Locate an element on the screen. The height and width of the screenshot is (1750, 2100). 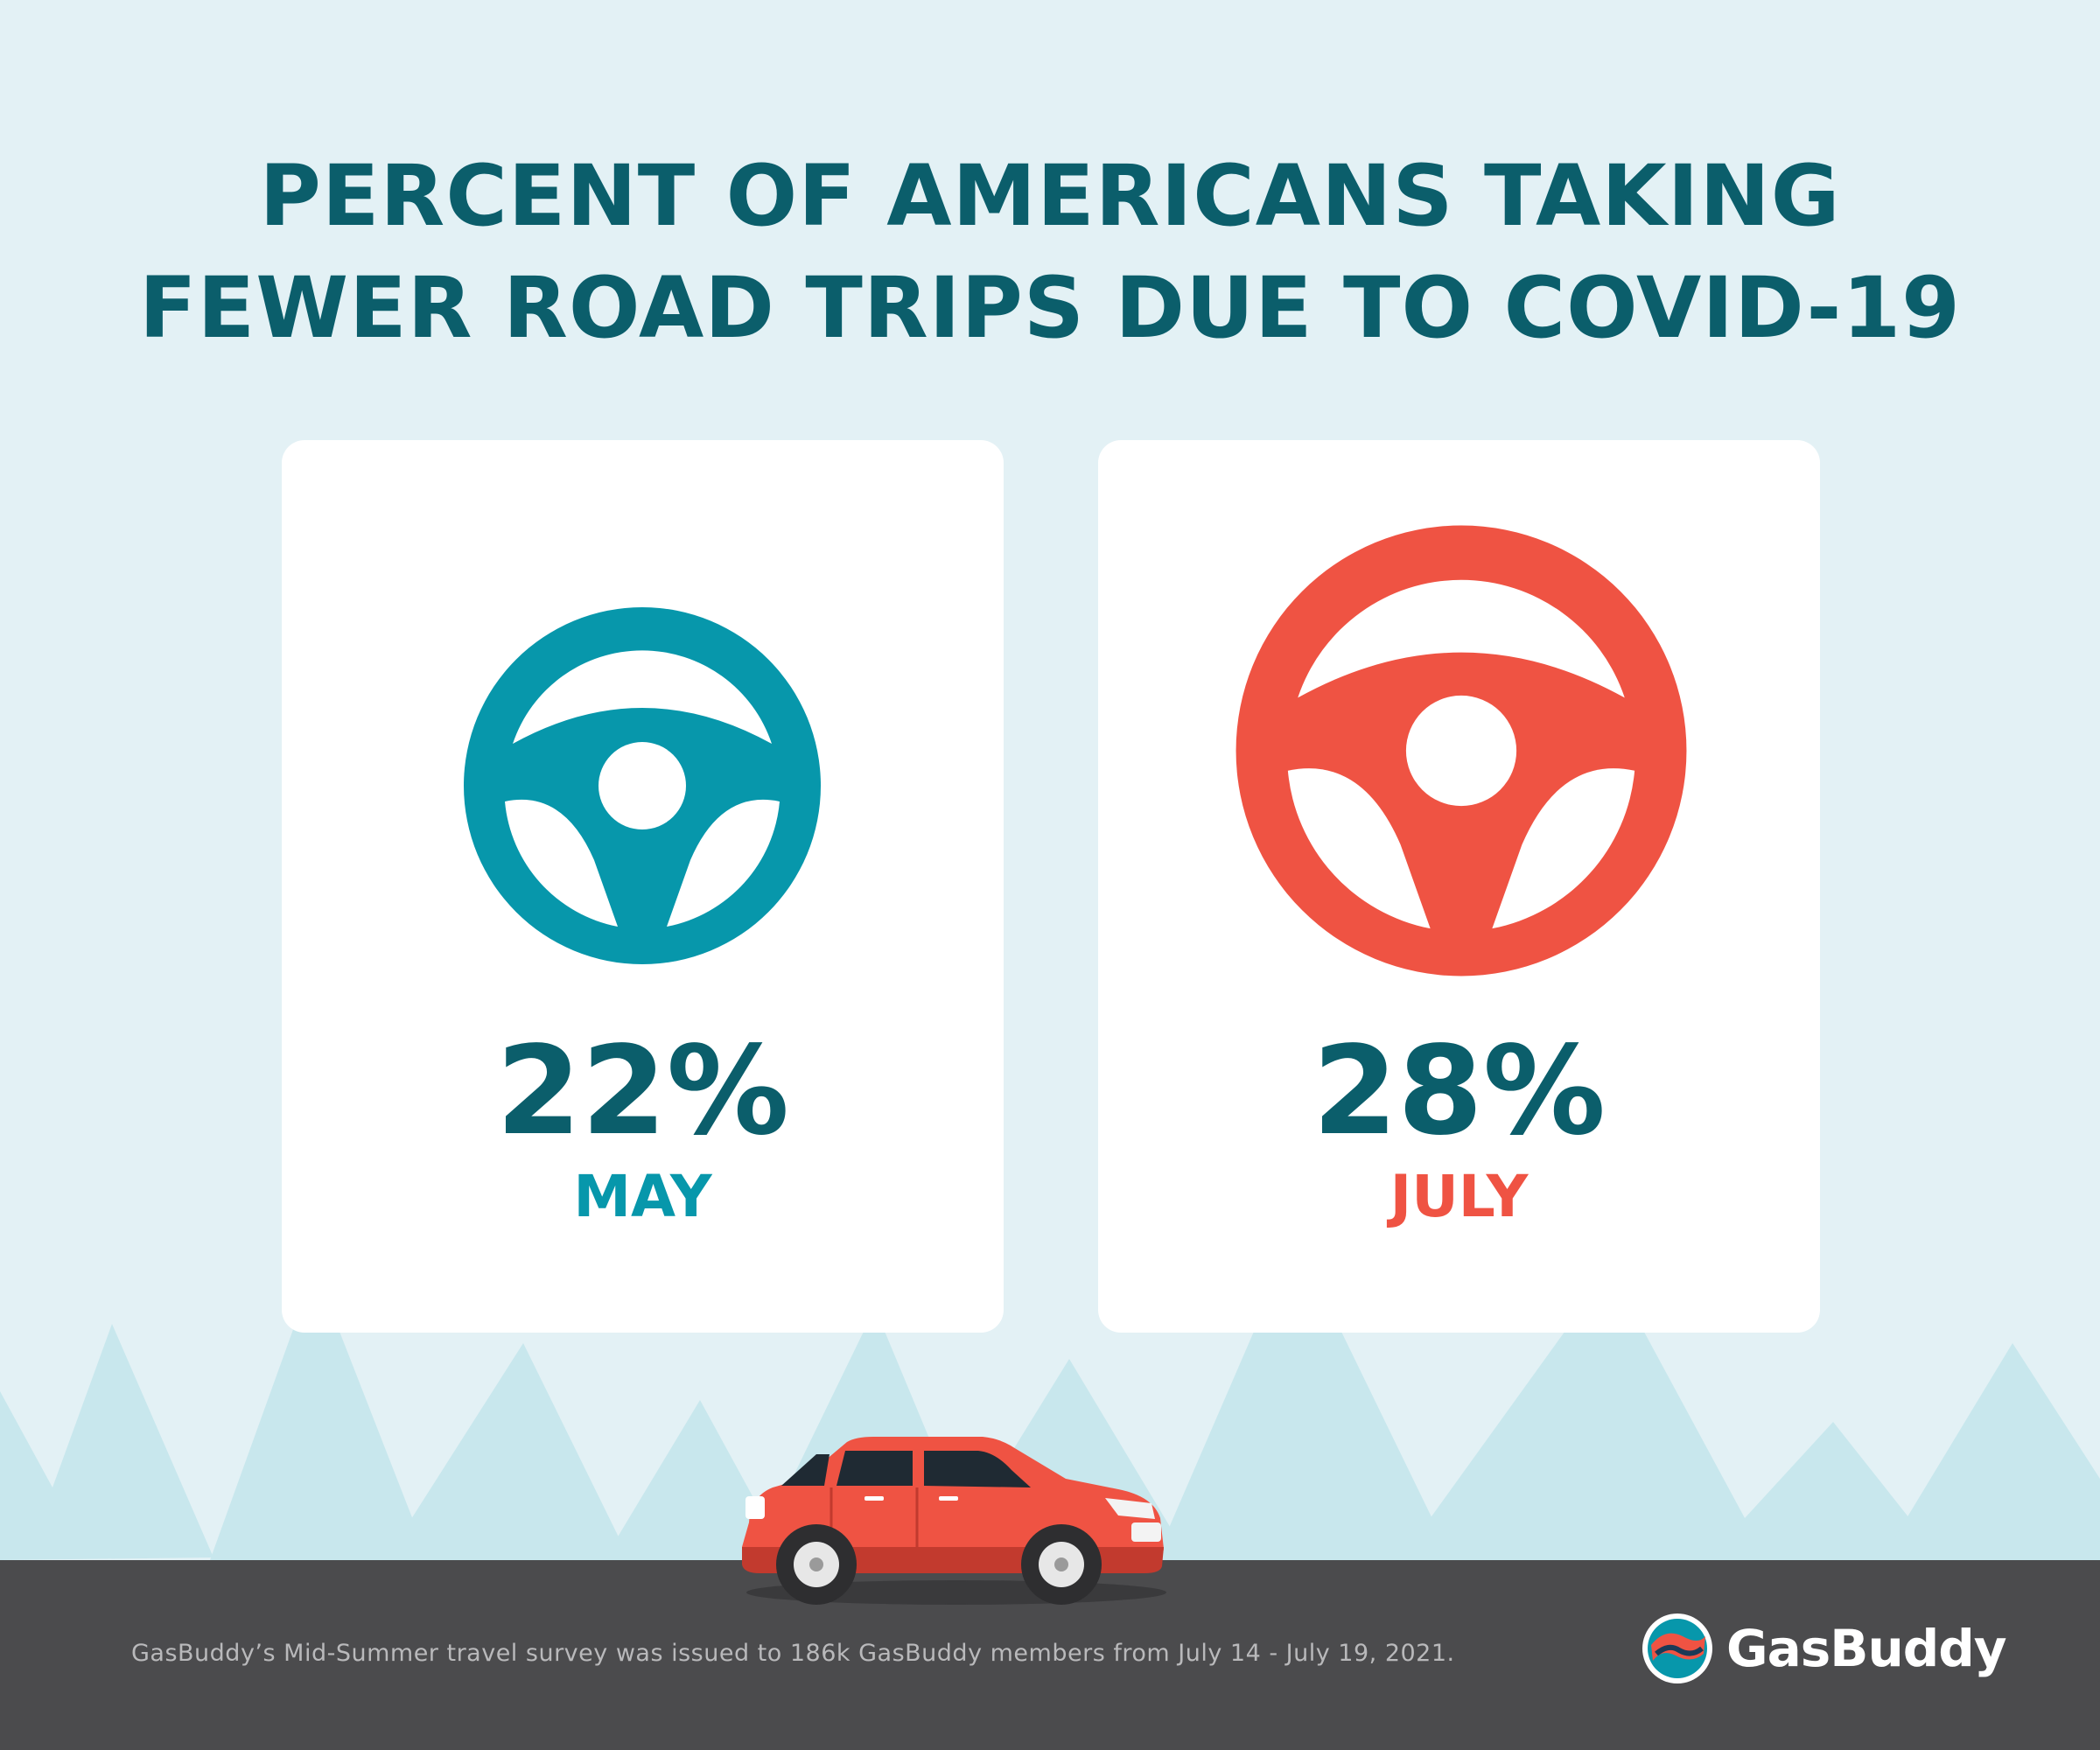
car-icon is located at coordinates (954, 1521).